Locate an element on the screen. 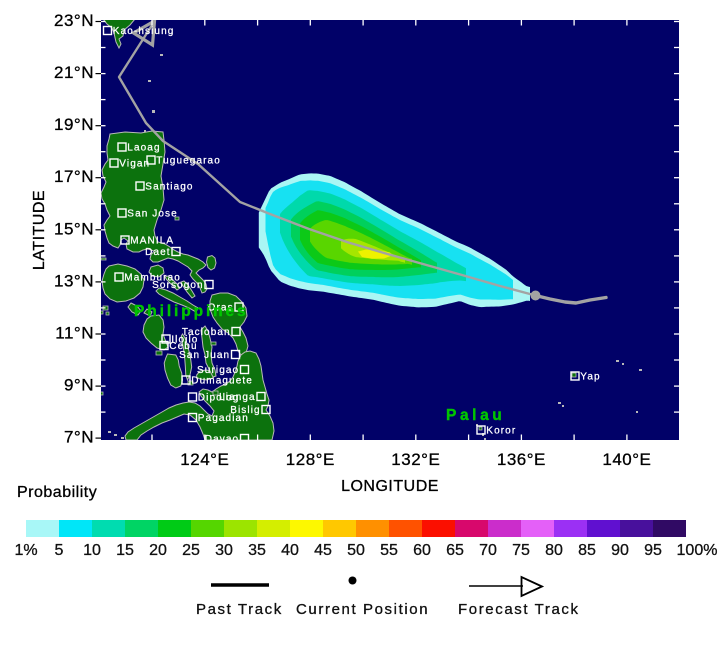  svg-text: Dipolog is located at coordinates (219, 398).